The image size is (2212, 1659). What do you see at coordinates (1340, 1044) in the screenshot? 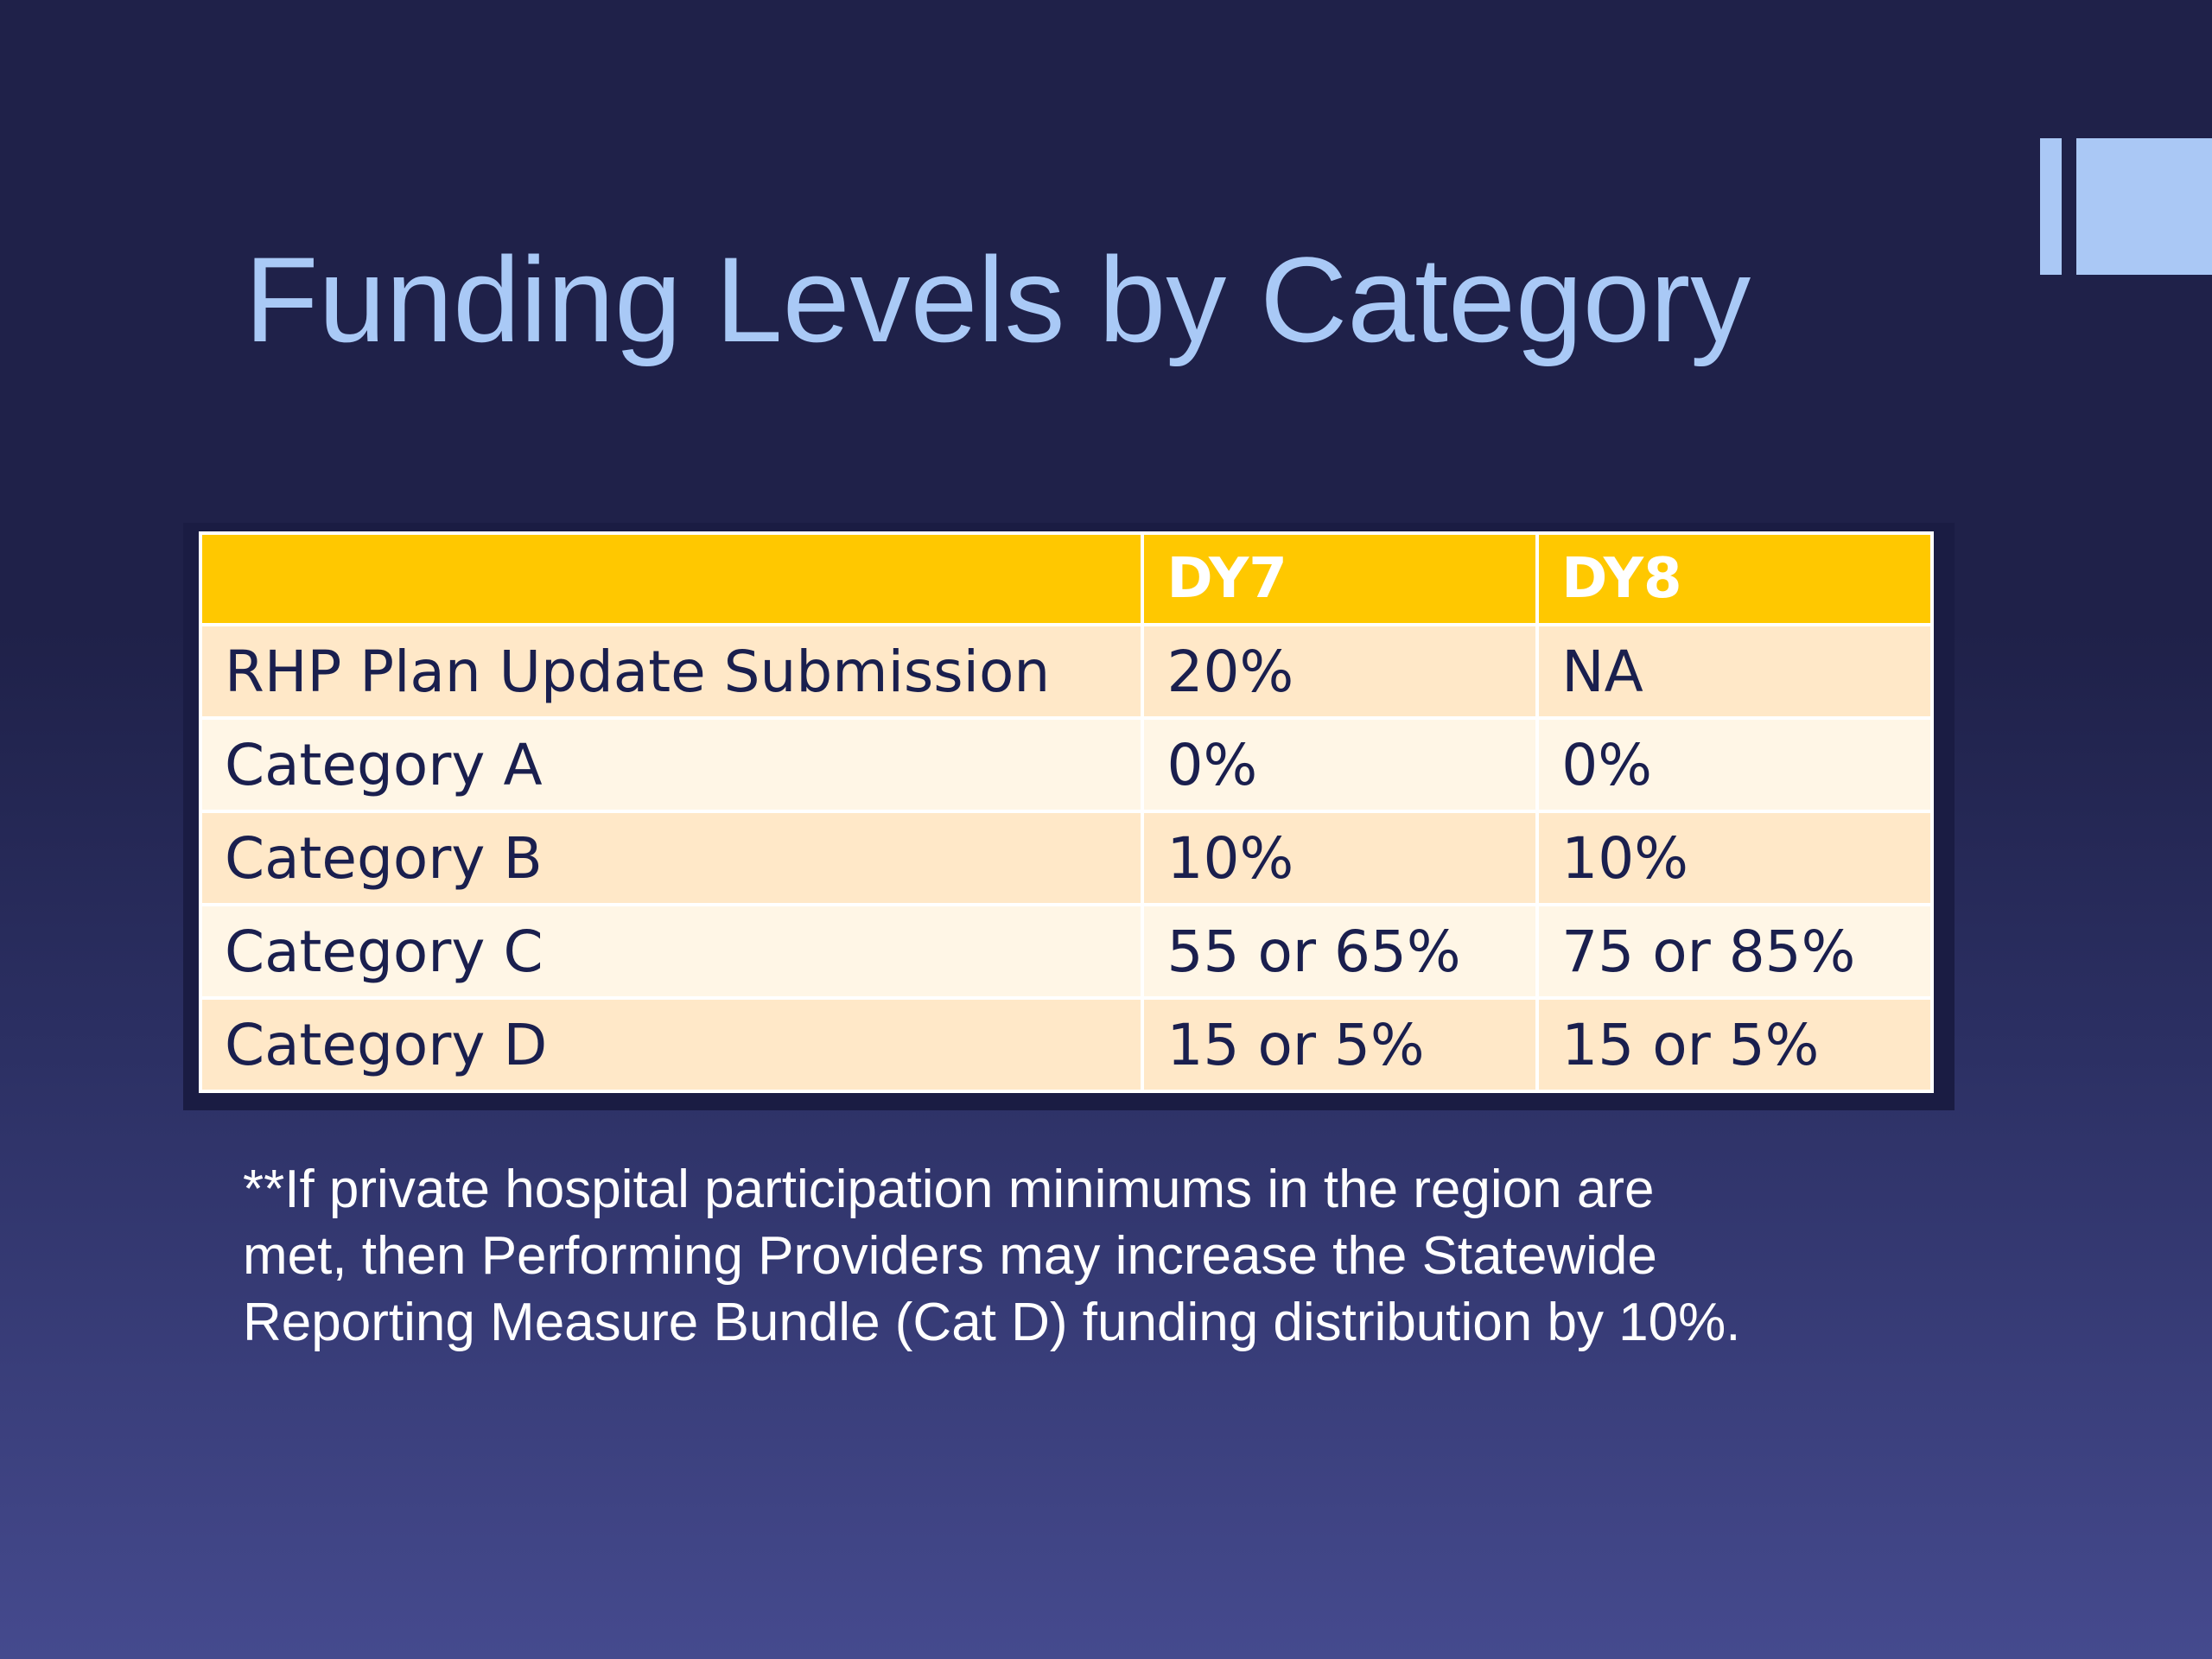
I see `dy7-value: 15 or 5%` at bounding box center [1340, 1044].